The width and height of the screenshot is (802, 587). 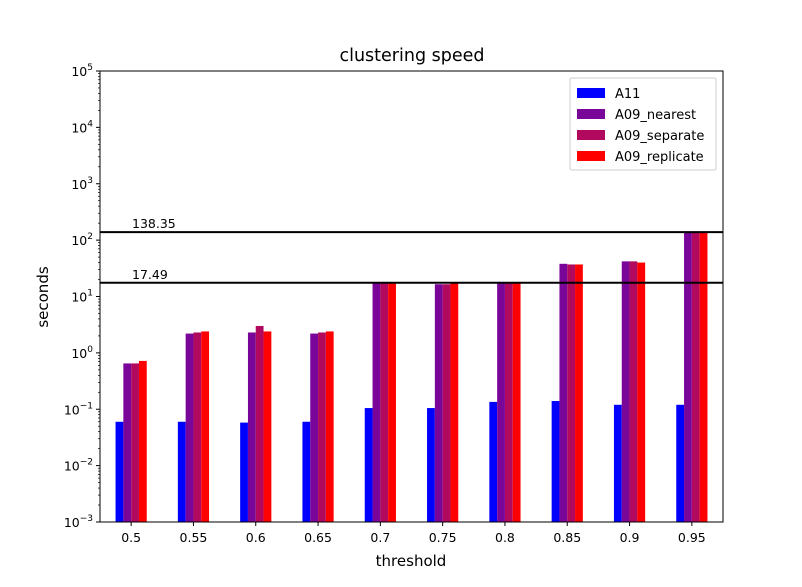 I want to click on bar-a09-replicate-0.8, so click(x=516, y=402).